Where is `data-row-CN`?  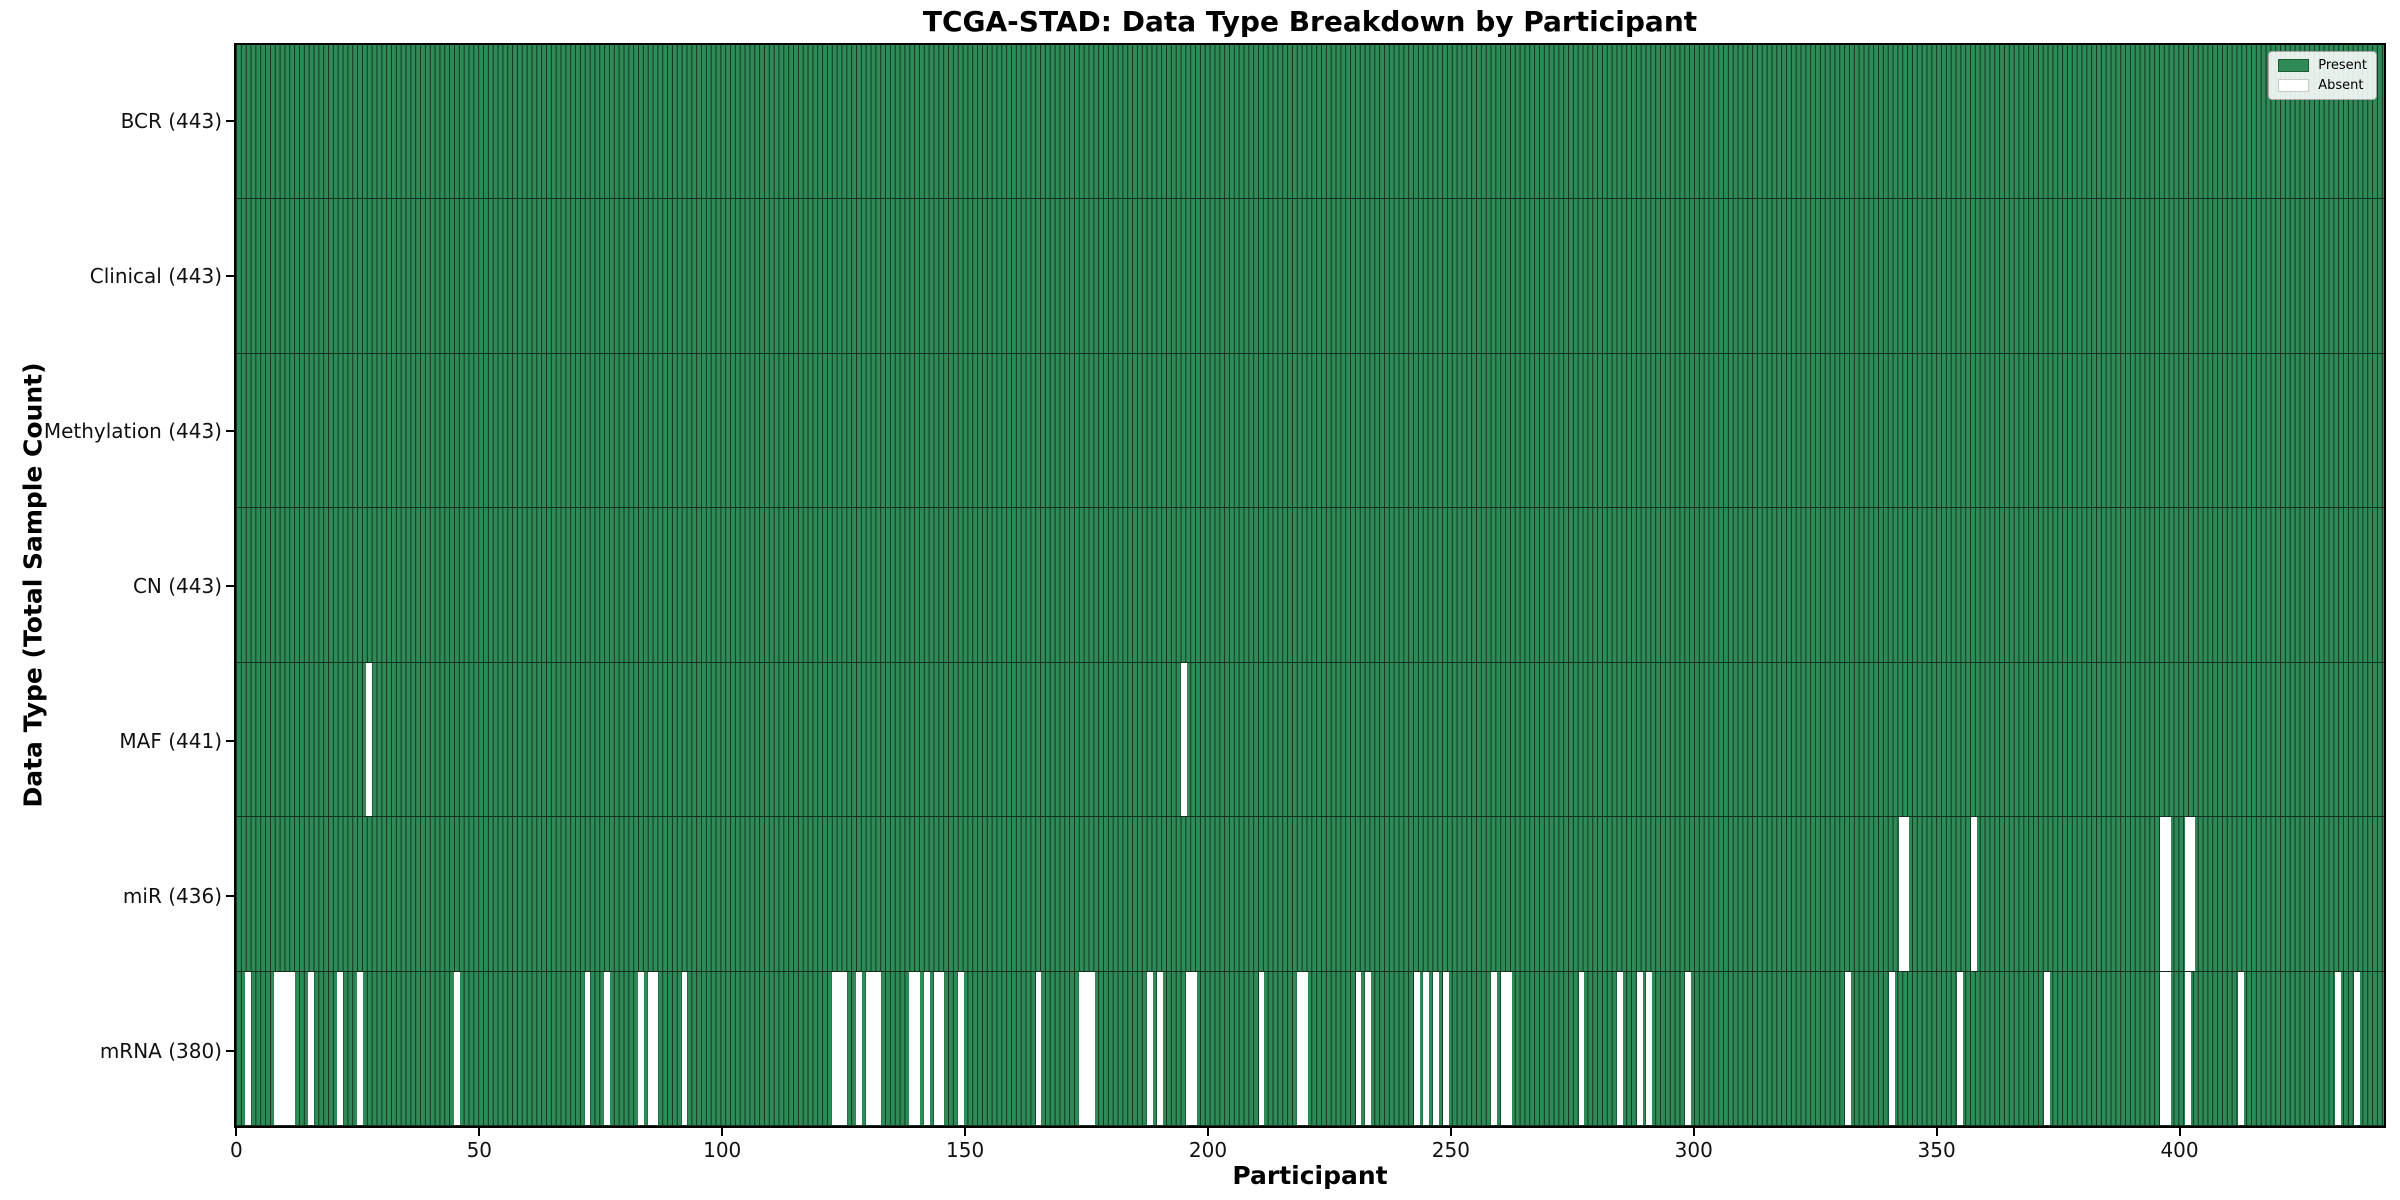 data-row-CN is located at coordinates (1310, 585).